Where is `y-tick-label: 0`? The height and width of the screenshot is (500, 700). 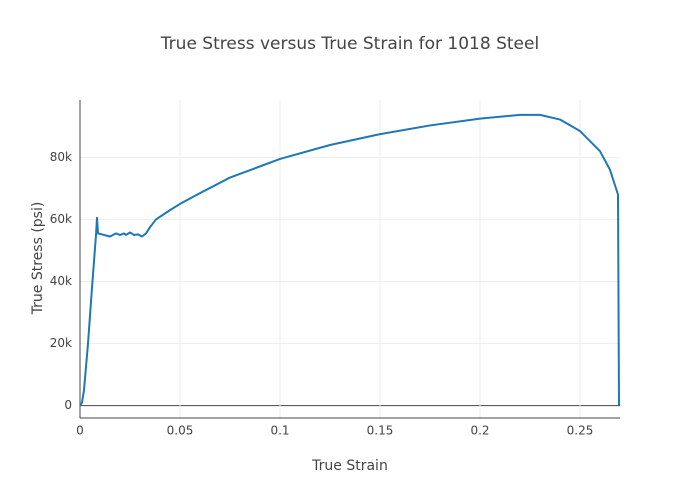 y-tick-label: 0 is located at coordinates (68, 405).